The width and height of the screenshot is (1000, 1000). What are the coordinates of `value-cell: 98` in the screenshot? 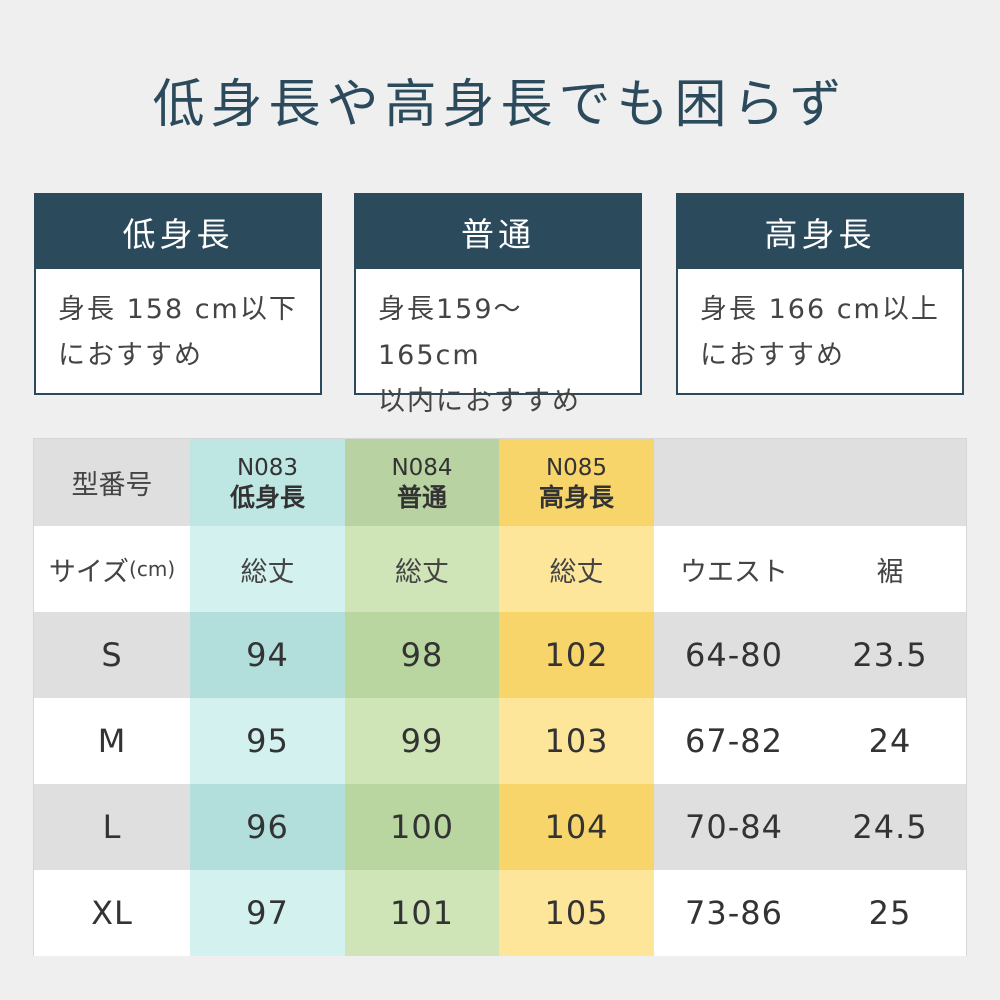 It's located at (422, 655).